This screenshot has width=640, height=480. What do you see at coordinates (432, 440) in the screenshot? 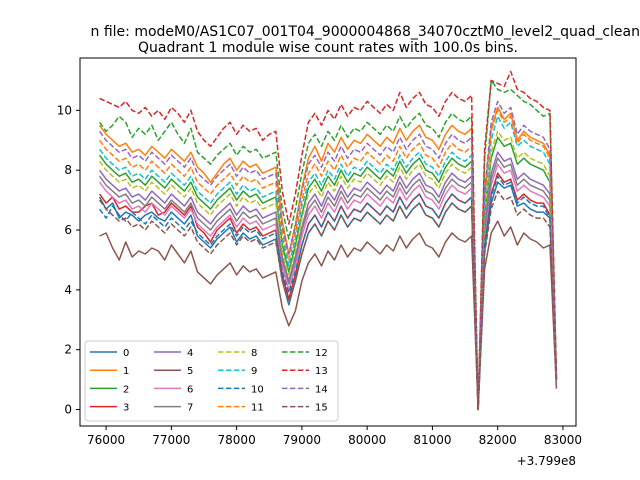
I see `x-tick-label: 81000` at bounding box center [432, 440].